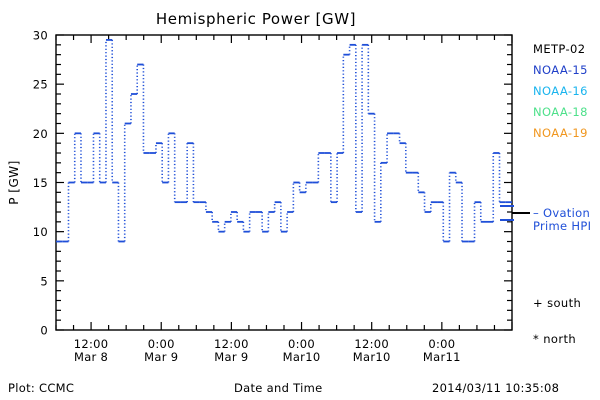  Describe the element at coordinates (560, 91) in the screenshot. I see `legend-item-noaa-16: NOAA-16` at that location.